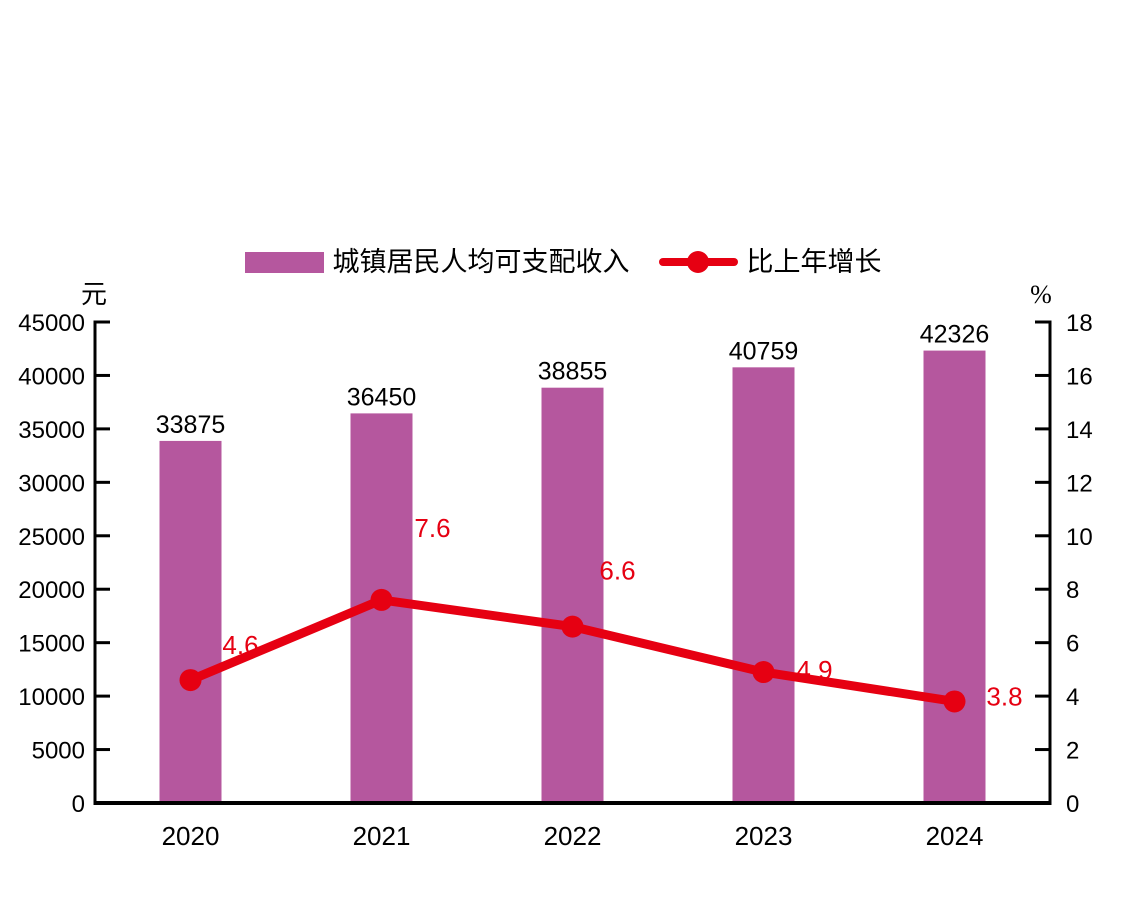  I want to click on x-axis-label-2023: 2023, so click(764, 836).